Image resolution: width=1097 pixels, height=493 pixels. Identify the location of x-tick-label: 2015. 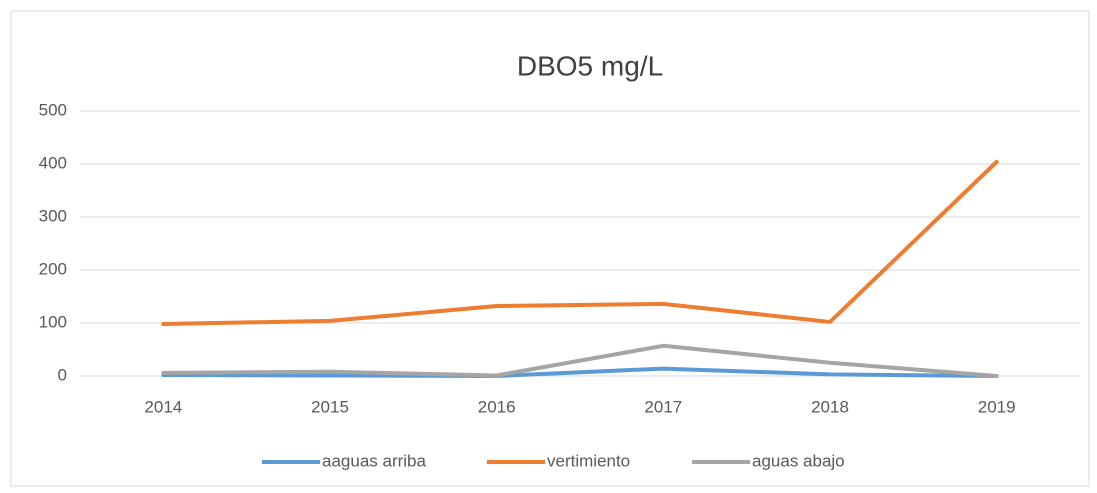
(330, 406).